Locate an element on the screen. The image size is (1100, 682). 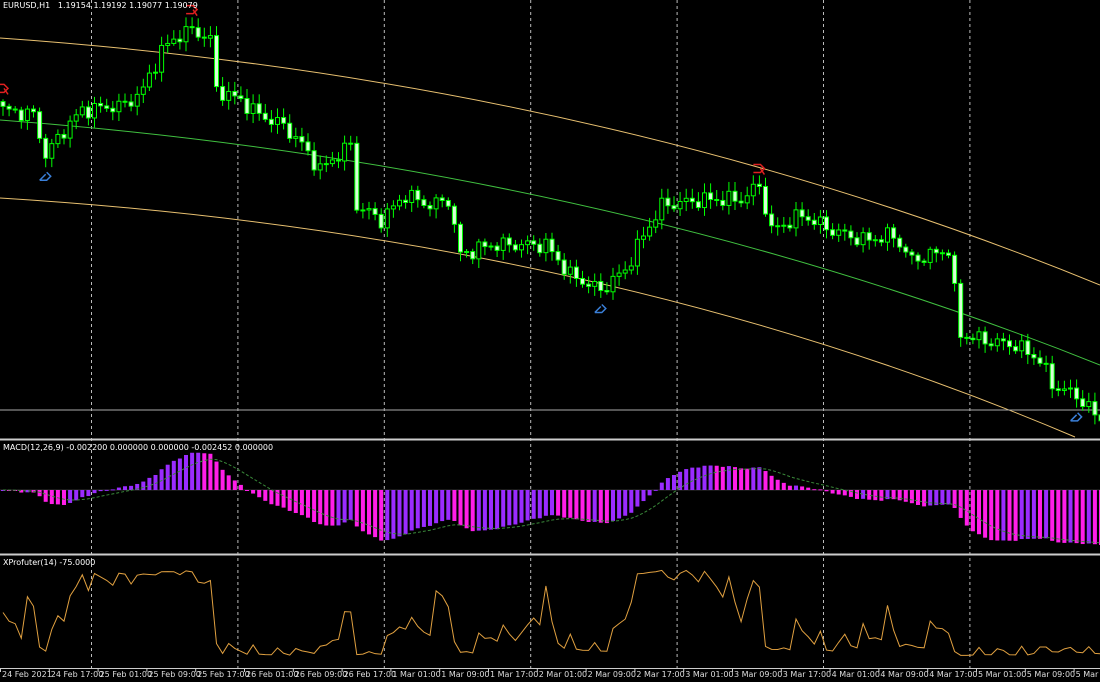
time-tick-label: 2 Mar 17:00 is located at coordinates (660, 674).